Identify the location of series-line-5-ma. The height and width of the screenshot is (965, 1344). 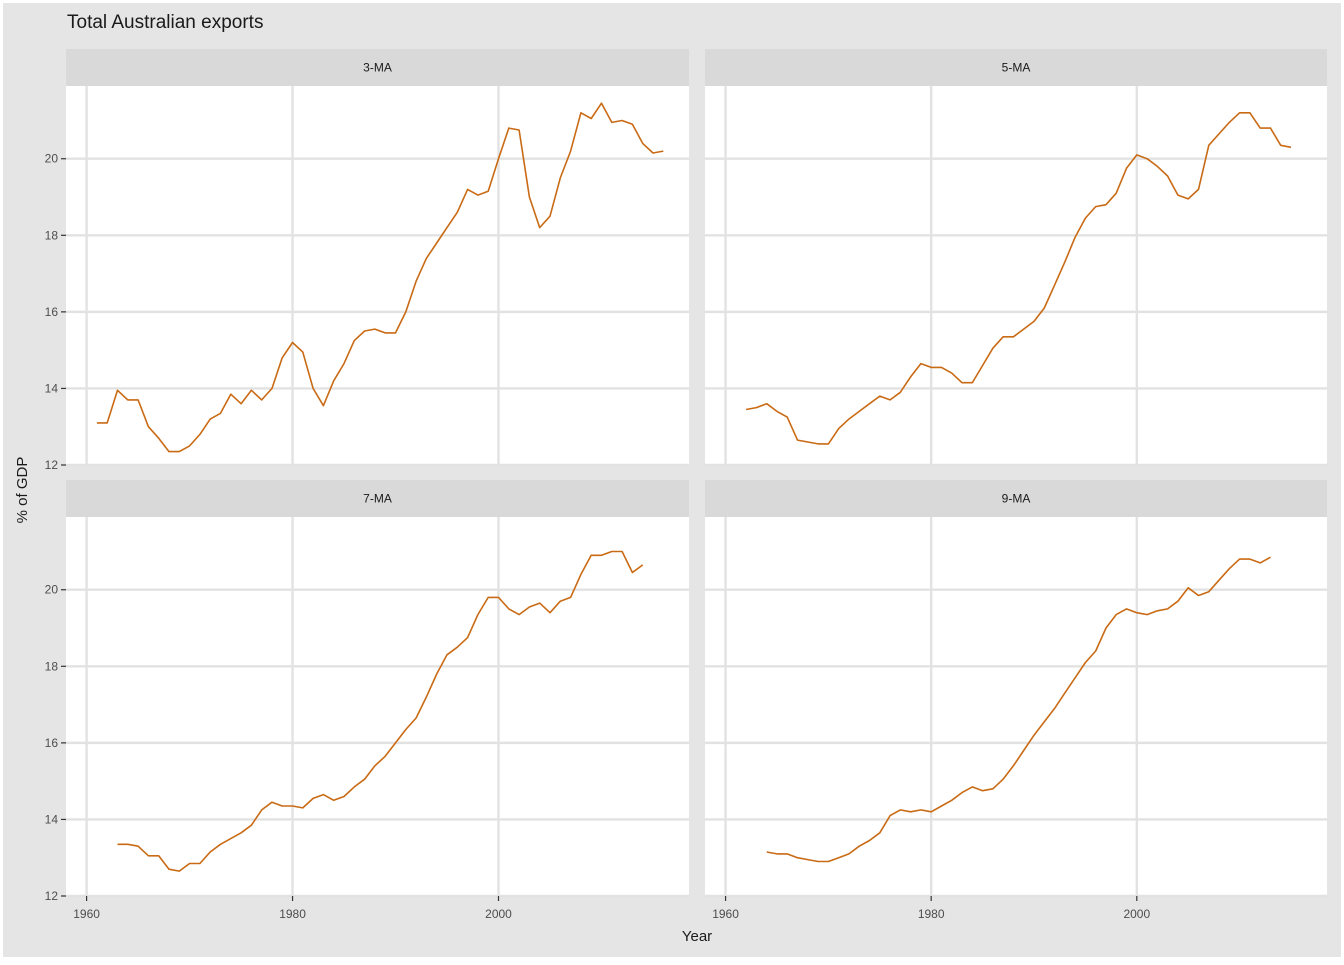
(1018, 278).